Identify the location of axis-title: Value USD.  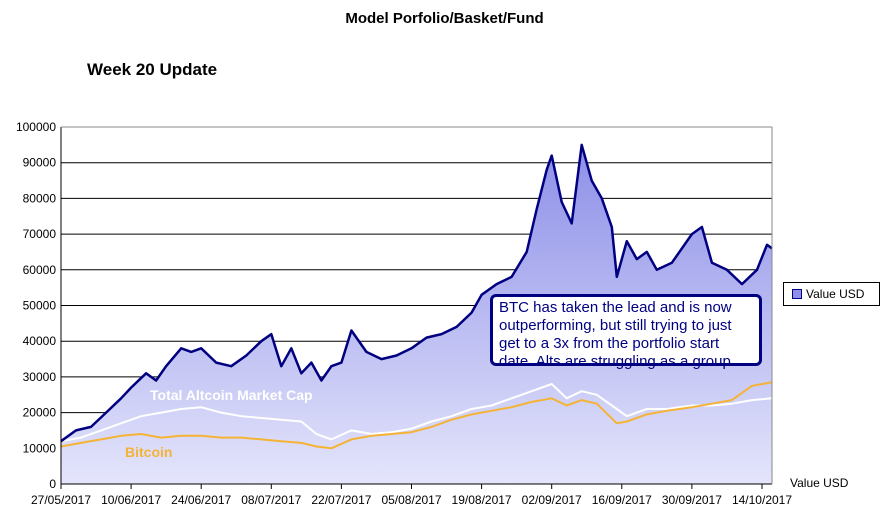
(819, 483).